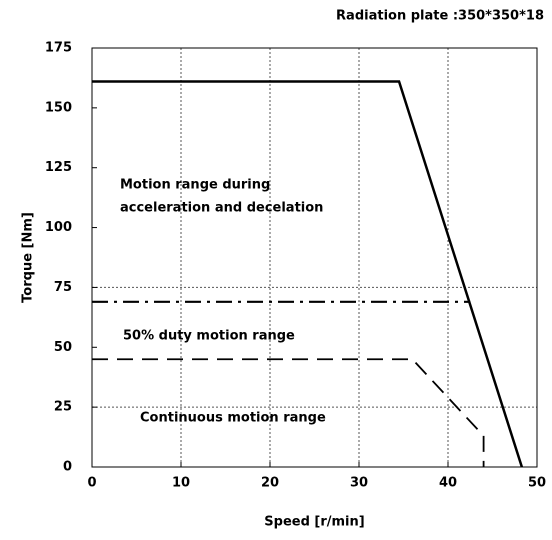 The height and width of the screenshot is (540, 552). What do you see at coordinates (233, 418) in the screenshot?
I see `annotation: Continuous motion range` at bounding box center [233, 418].